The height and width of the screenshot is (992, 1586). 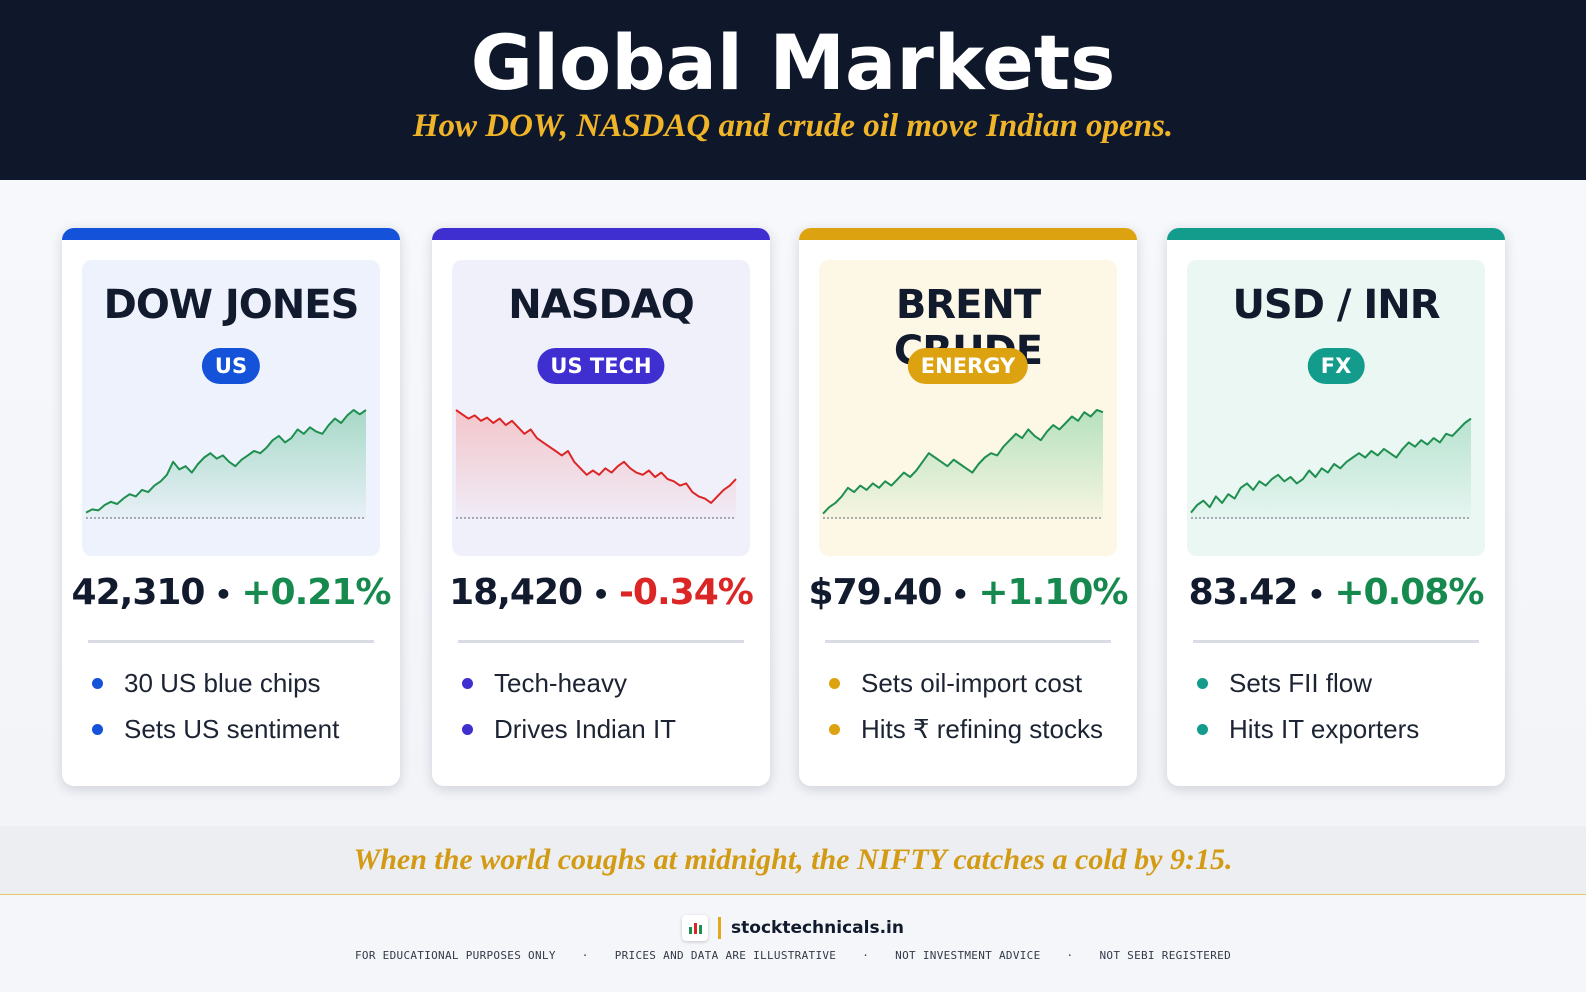 I want to click on page-title: Global Markets, so click(x=793, y=62).